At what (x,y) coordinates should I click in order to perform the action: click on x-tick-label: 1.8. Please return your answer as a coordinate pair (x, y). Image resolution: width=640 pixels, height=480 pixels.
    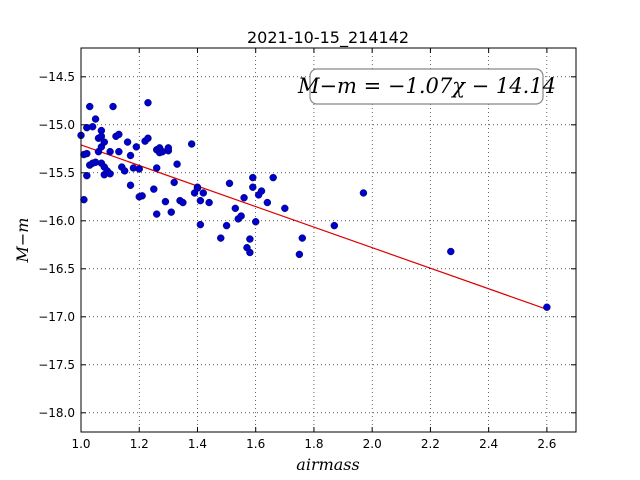
    Looking at the image, I should click on (313, 444).